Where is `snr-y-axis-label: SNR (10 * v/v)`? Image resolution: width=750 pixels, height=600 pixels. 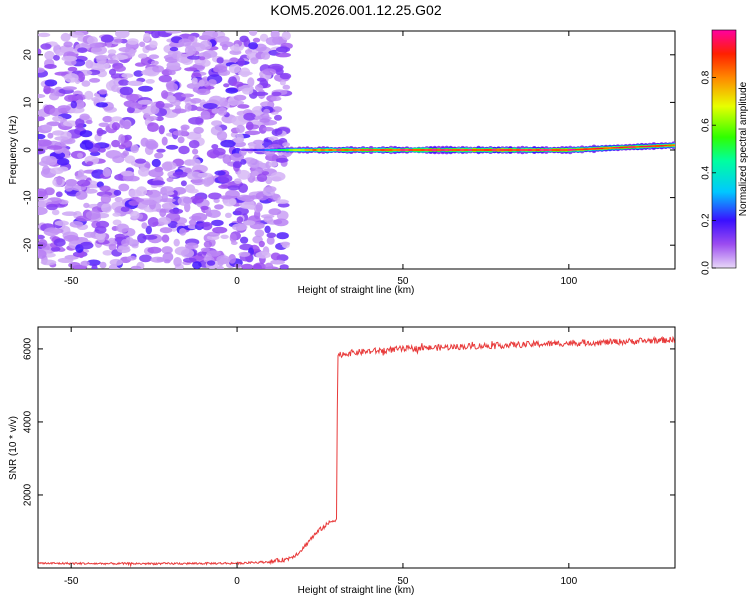
snr-y-axis-label: SNR (10 * v/v) is located at coordinates (13, 448).